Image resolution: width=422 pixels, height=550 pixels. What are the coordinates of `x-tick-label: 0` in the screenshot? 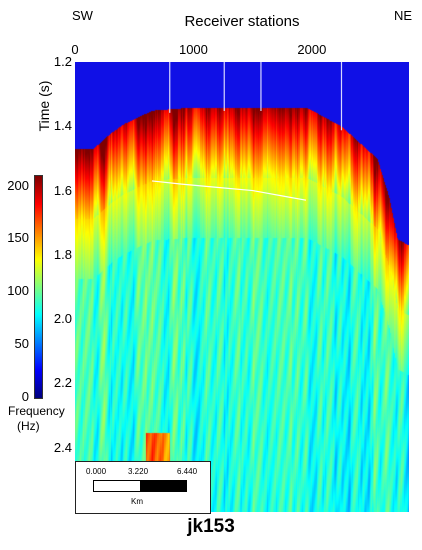 It's located at (75, 49).